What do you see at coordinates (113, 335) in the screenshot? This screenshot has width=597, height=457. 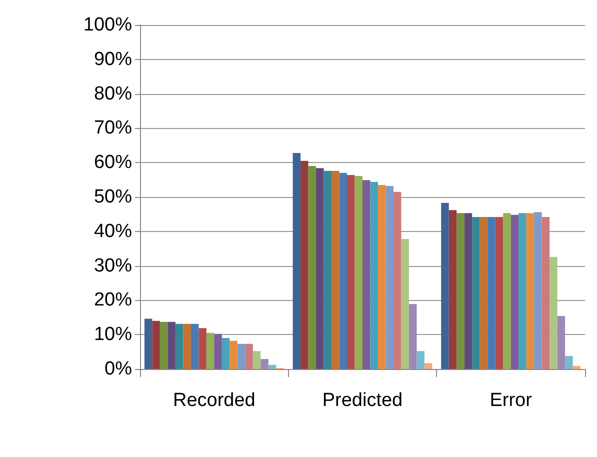 I see `y-tick-label: 10%` at bounding box center [113, 335].